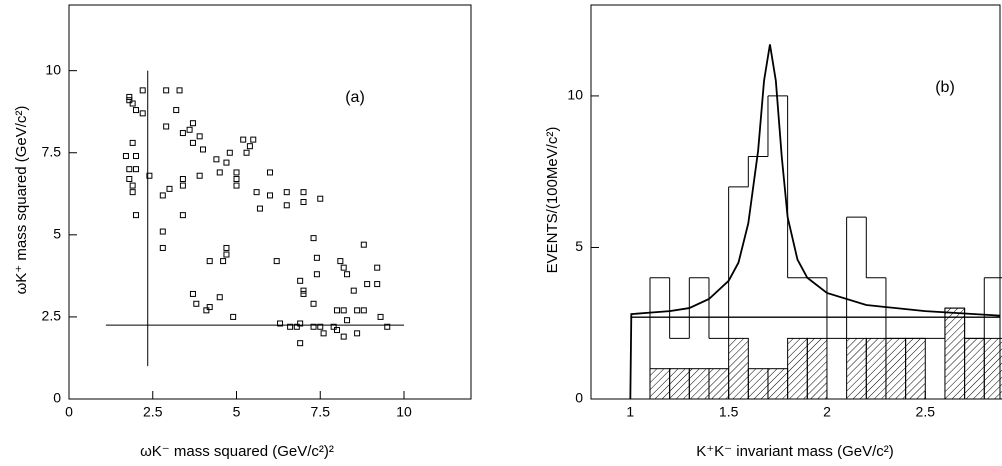 This screenshot has width=1002, height=466. Describe the element at coordinates (69, 412) in the screenshot. I see `x-tick-label: 0` at that location.